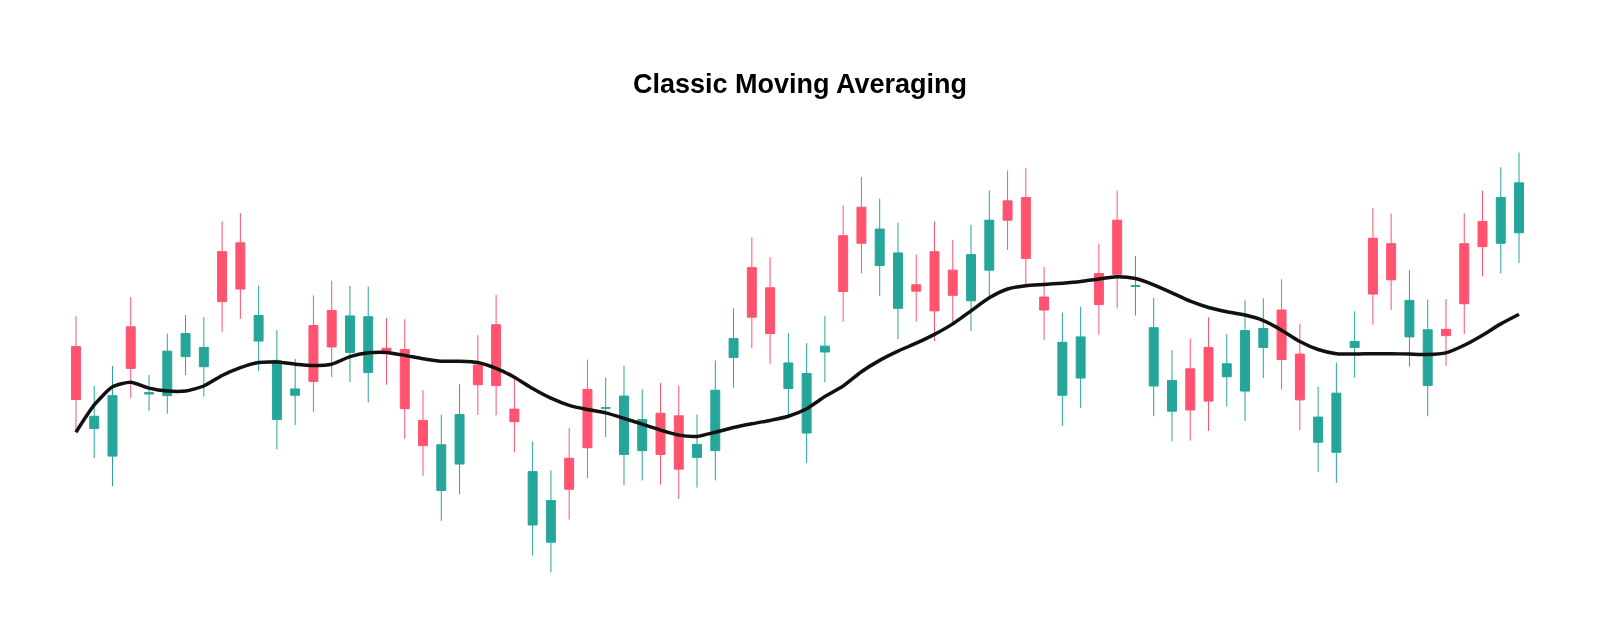 The width and height of the screenshot is (1600, 640). What do you see at coordinates (800, 83) in the screenshot?
I see `chart-title: Classic Moving Averaging` at bounding box center [800, 83].